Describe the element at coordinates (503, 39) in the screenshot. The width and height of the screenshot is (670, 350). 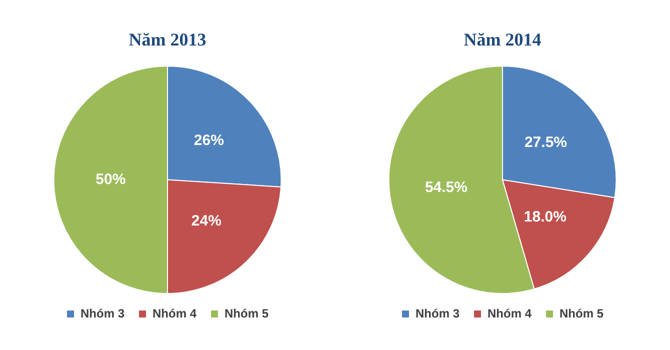
I see `chart-title: Năm 2014` at that location.